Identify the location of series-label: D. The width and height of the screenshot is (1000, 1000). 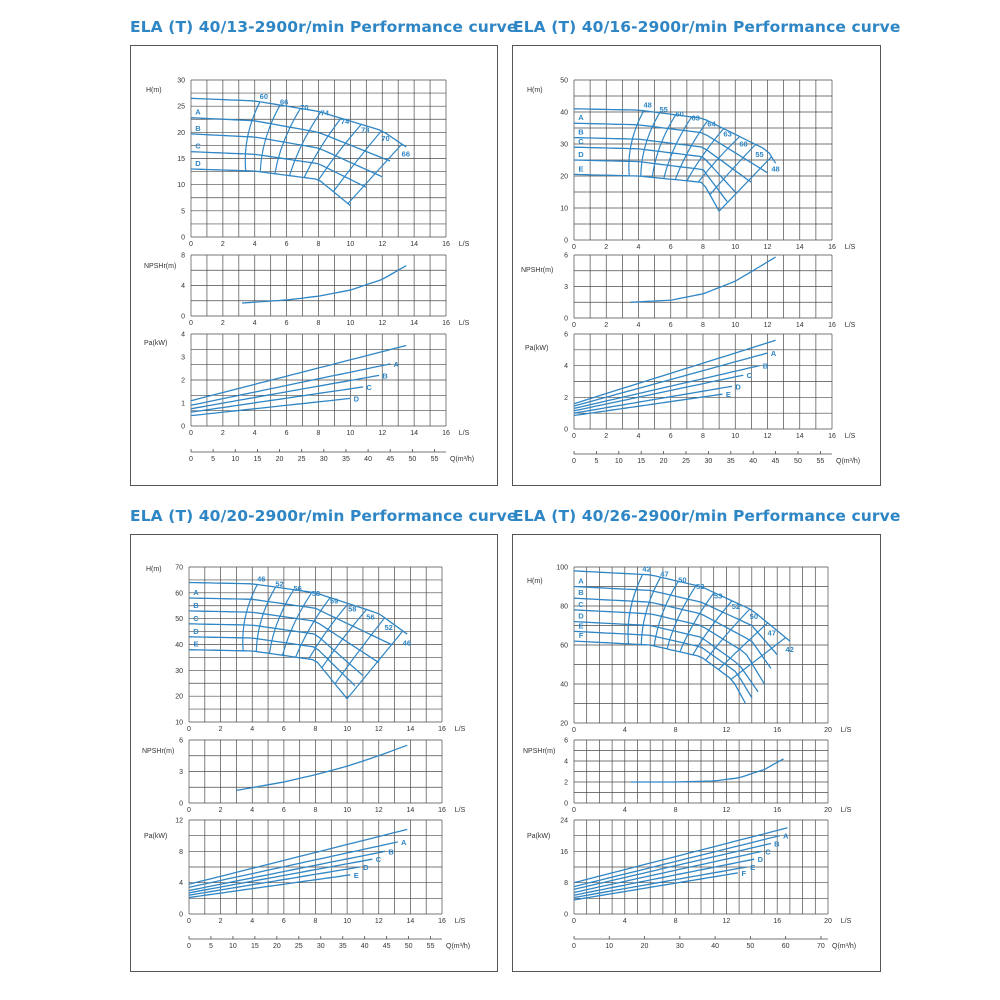
(366, 867).